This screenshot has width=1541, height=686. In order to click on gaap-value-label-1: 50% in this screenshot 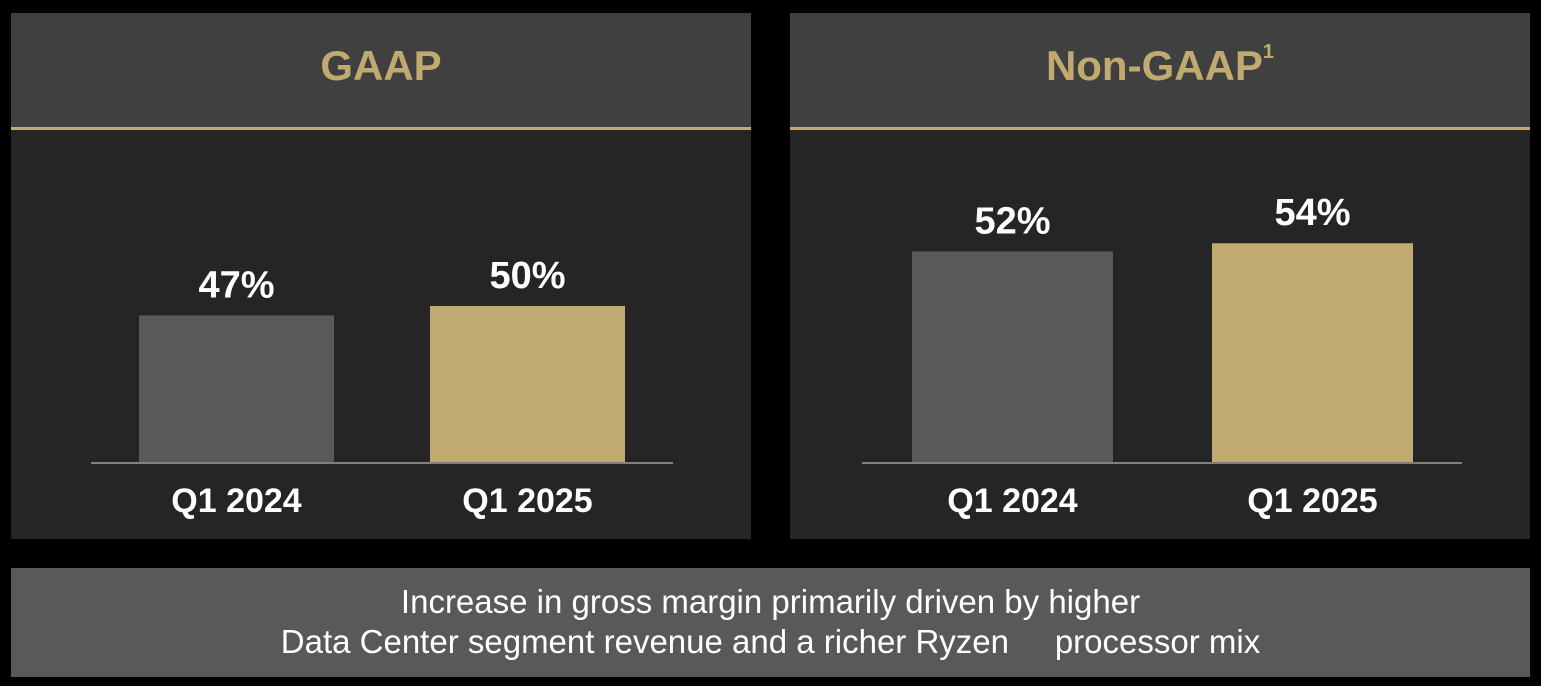, I will do `click(527, 276)`.